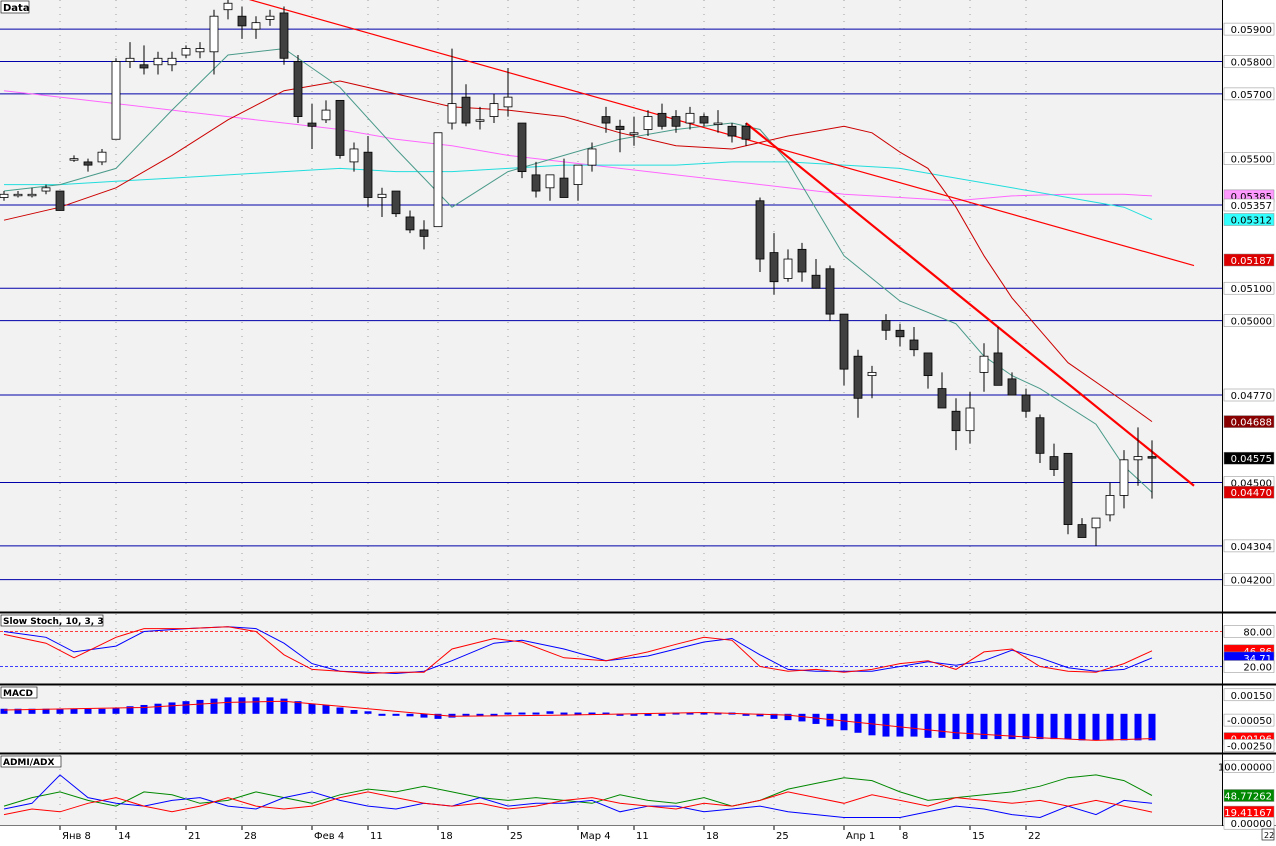 The image size is (1276, 846). Describe the element at coordinates (28, 763) in the screenshot. I see `admi-pane-title: ADMI/ADX` at that location.